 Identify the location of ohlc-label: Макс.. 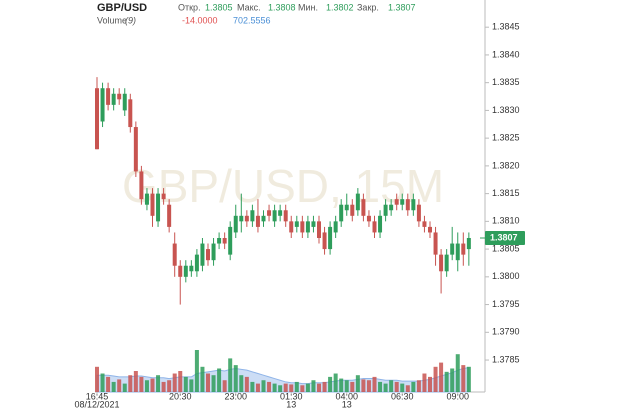
(249, 7).